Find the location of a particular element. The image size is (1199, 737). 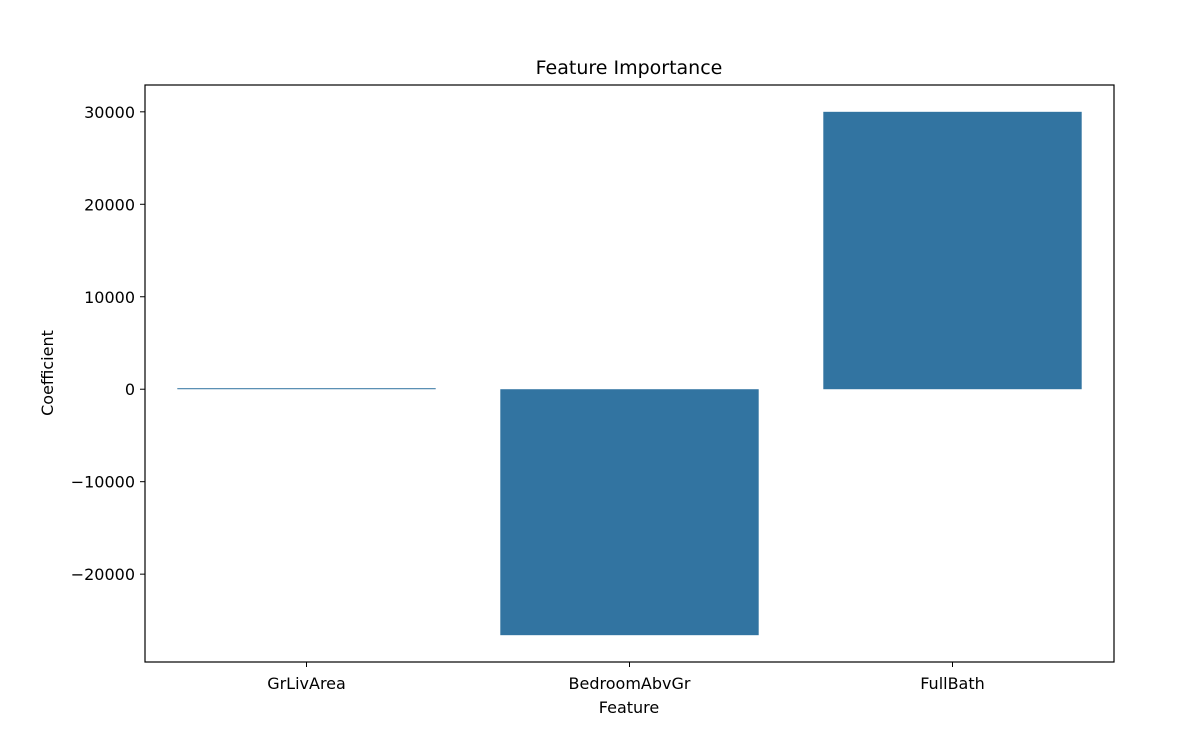

y-axis-ticks: −20000 −10000 0 10000 20000 30000 is located at coordinates (108, 343).